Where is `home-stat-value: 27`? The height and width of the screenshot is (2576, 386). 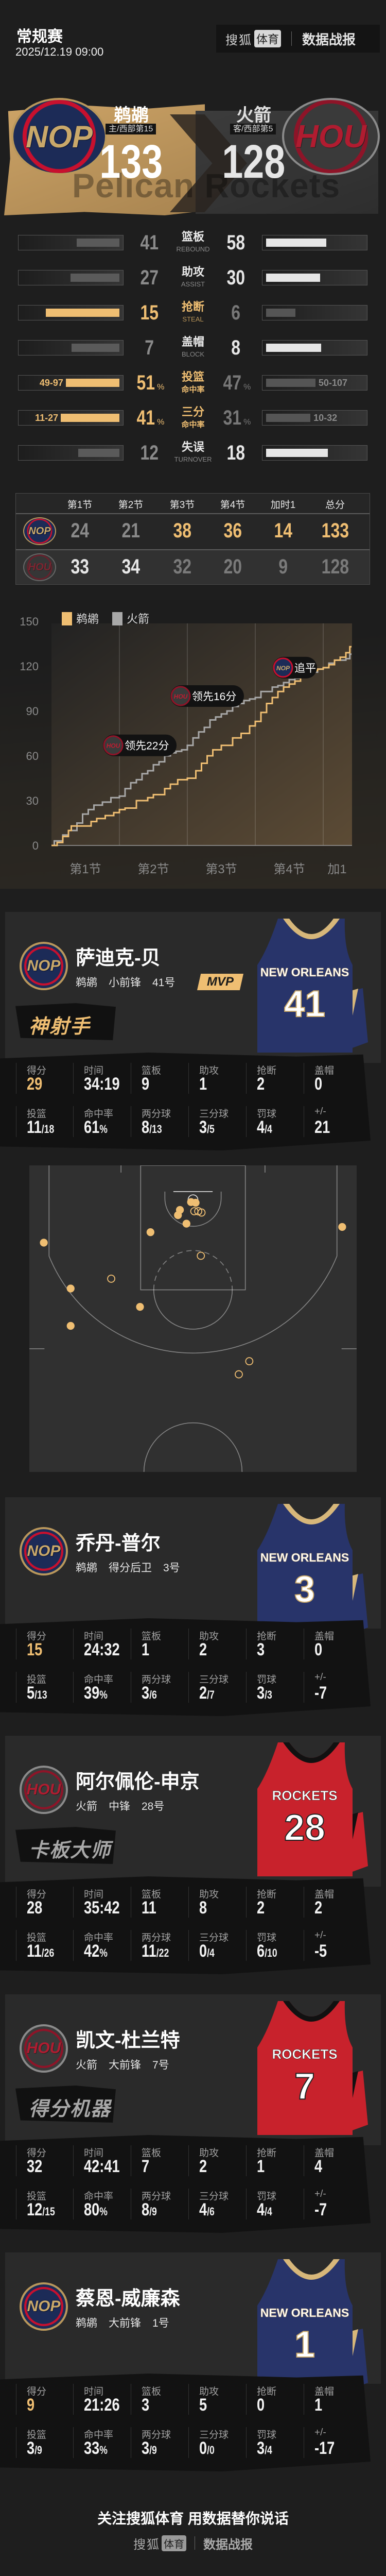
home-stat-value: 27 is located at coordinates (150, 277).